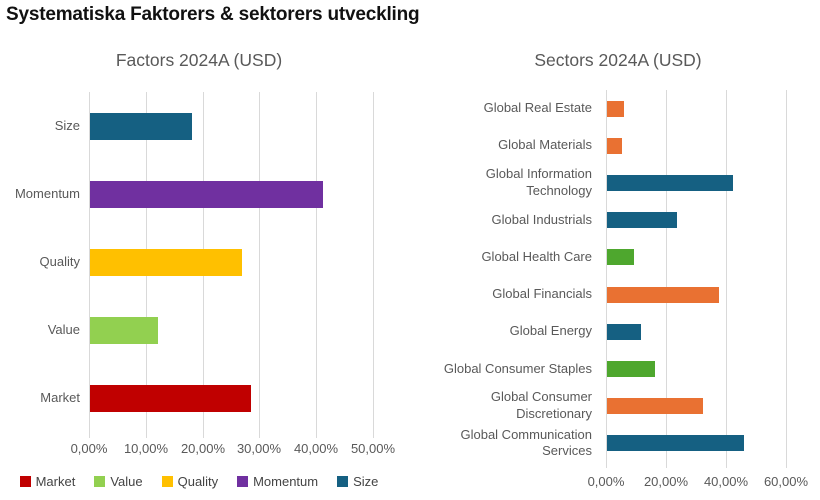 The height and width of the screenshot is (500, 820). Describe the element at coordinates (615, 108) in the screenshot. I see `bar-global-real-estate` at that location.